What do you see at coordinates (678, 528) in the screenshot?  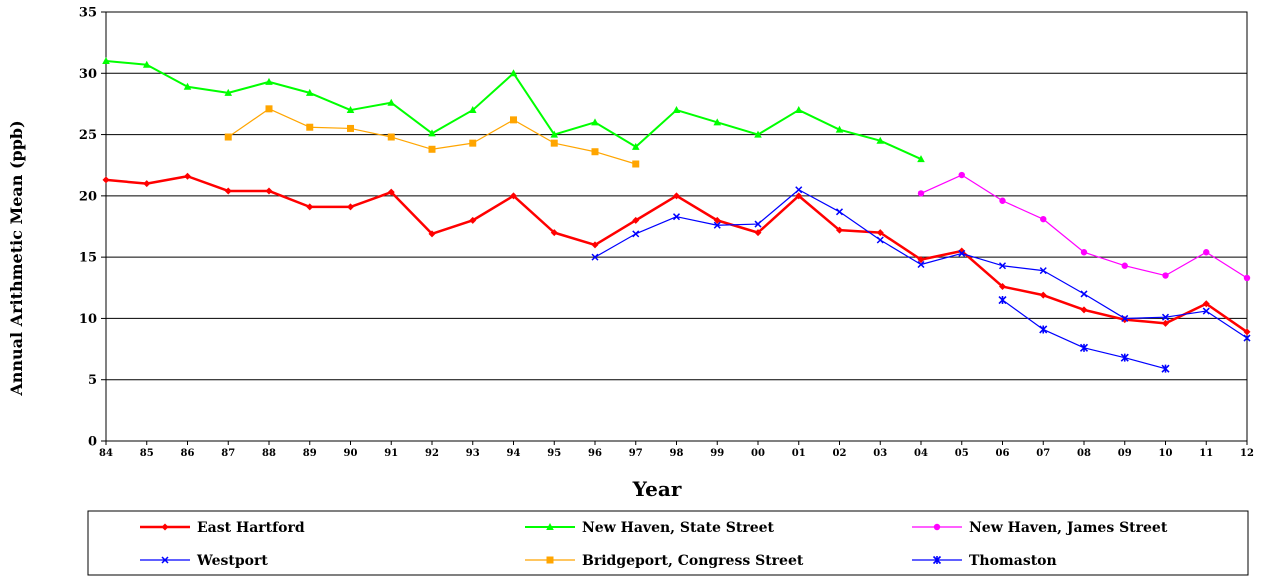 I see `legend-label: New Haven, State Street` at bounding box center [678, 528].